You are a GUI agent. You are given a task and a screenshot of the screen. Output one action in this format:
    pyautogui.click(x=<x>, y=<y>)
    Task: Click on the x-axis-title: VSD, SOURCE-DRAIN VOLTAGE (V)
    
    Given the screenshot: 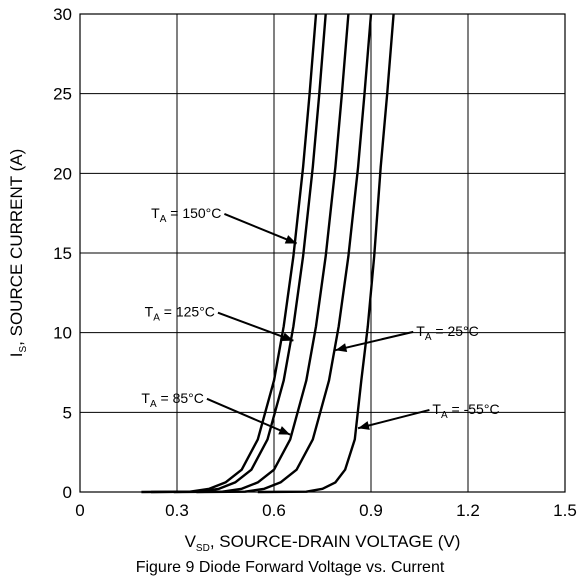 What is the action you would take?
    pyautogui.click(x=323, y=543)
    